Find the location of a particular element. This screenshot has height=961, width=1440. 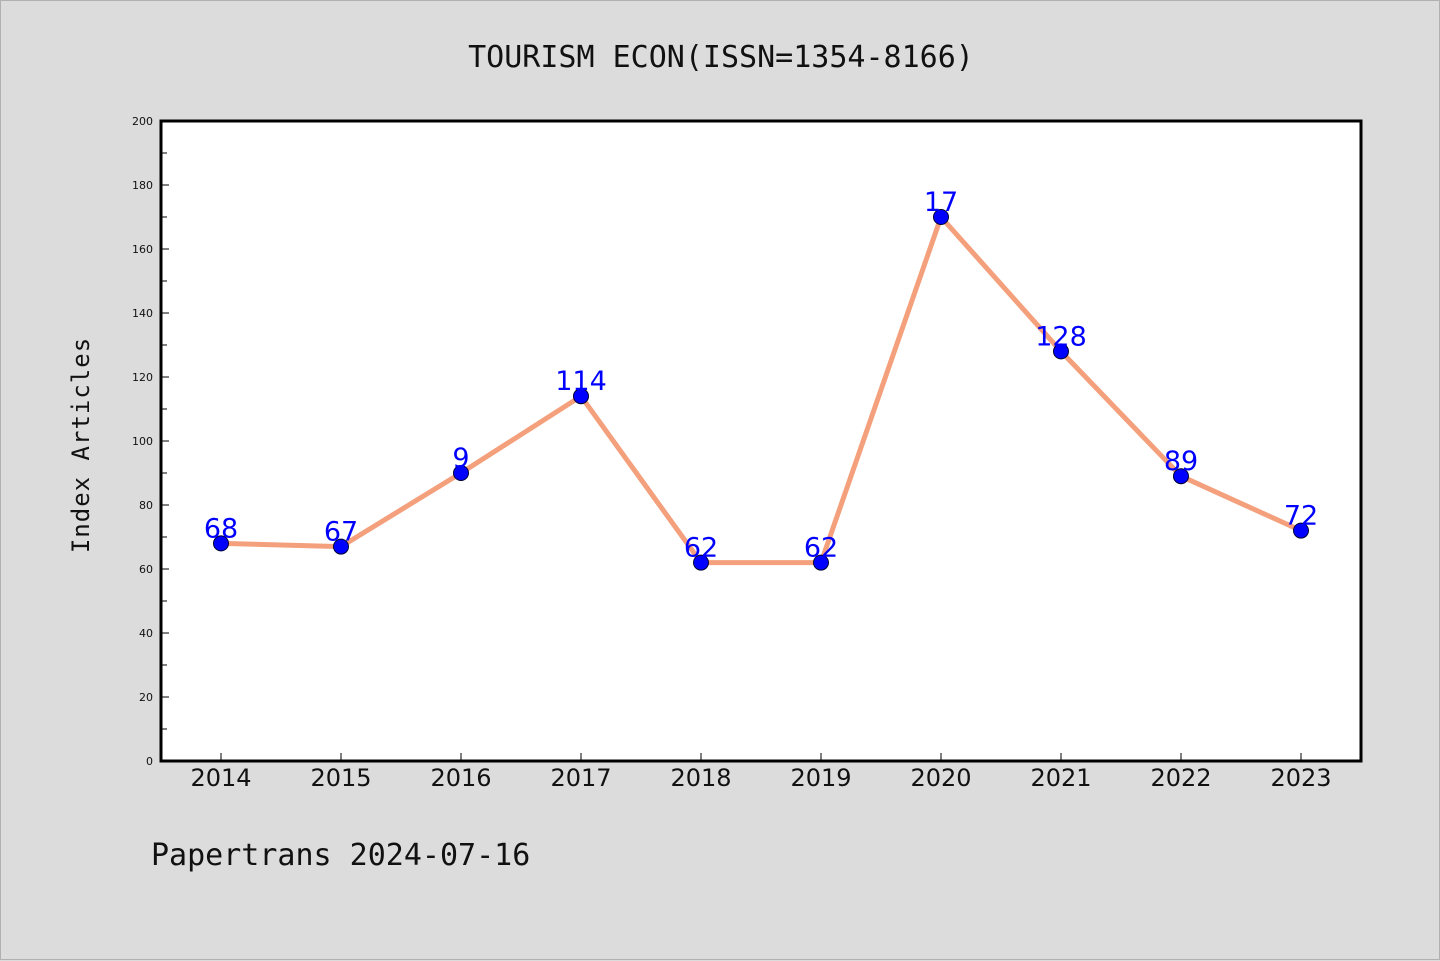

y-tick-label: 160 is located at coordinates (142, 249).